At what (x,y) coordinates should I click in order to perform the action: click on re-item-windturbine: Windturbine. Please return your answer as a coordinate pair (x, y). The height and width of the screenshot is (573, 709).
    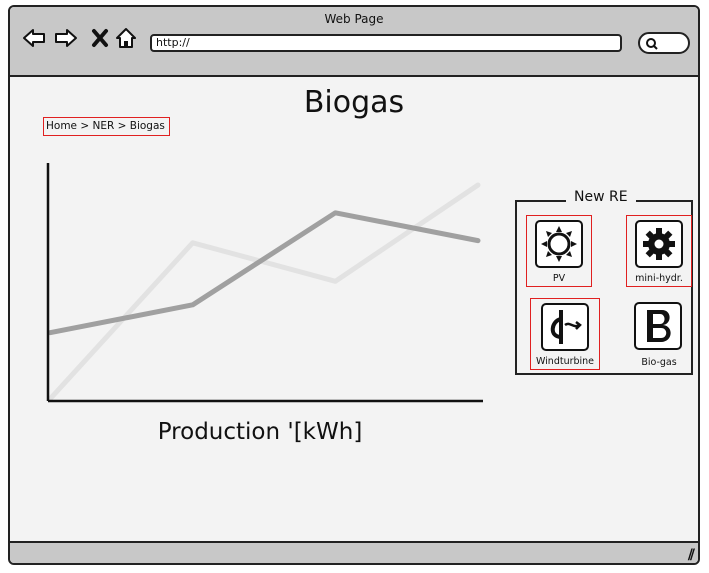
    Looking at the image, I should click on (565, 334).